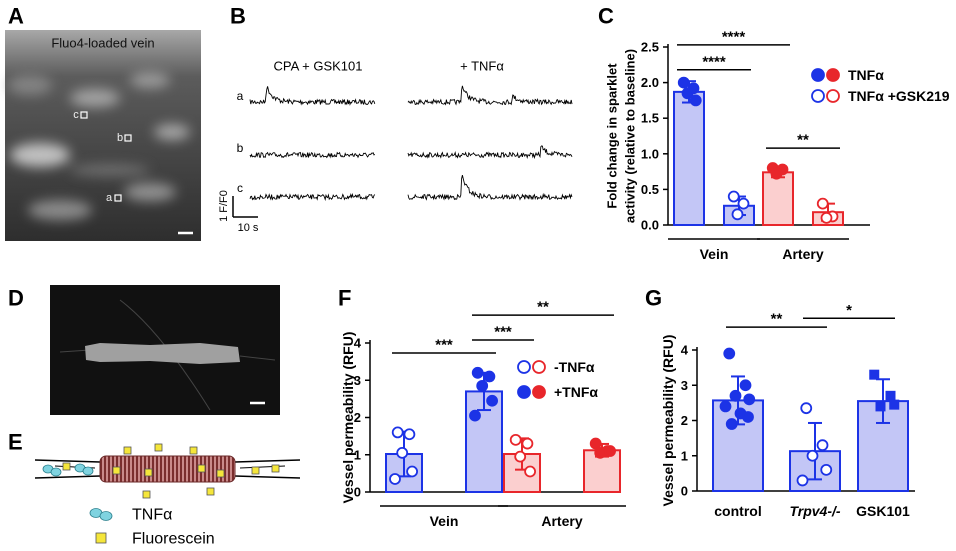  I want to click on condition-label: CPA + GSK101, so click(317, 66).